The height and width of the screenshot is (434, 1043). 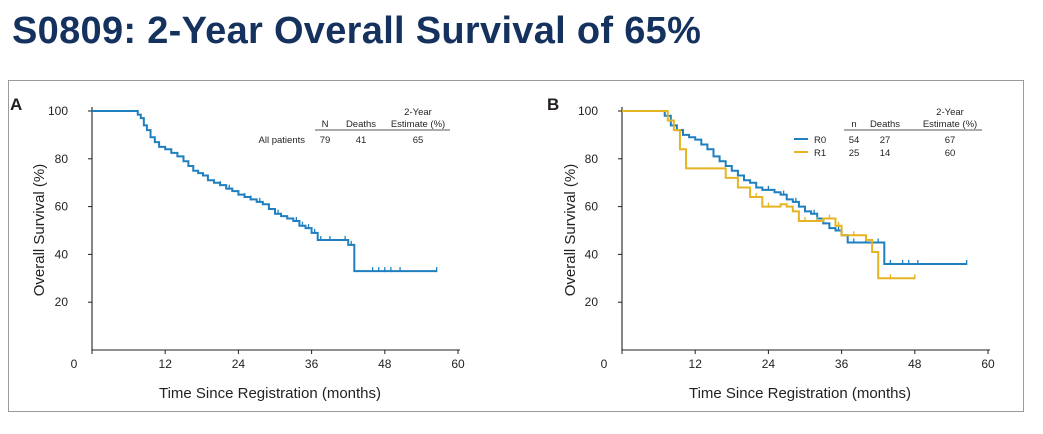 What do you see at coordinates (357, 31) in the screenshot?
I see `slide-title: S0809: 2-Year Overall Survival of 65%` at bounding box center [357, 31].